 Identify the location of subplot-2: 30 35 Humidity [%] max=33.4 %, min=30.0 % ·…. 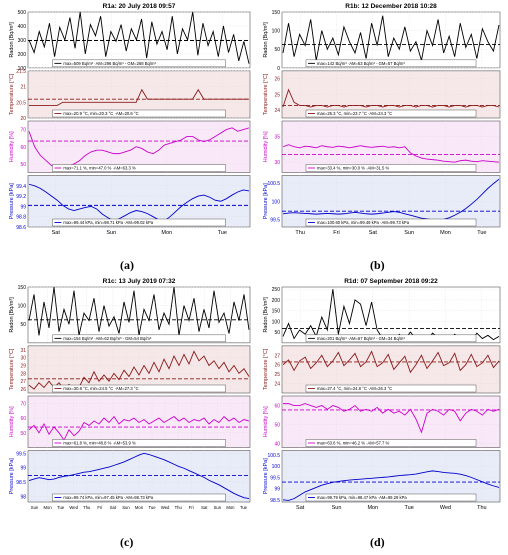
(382, 146).